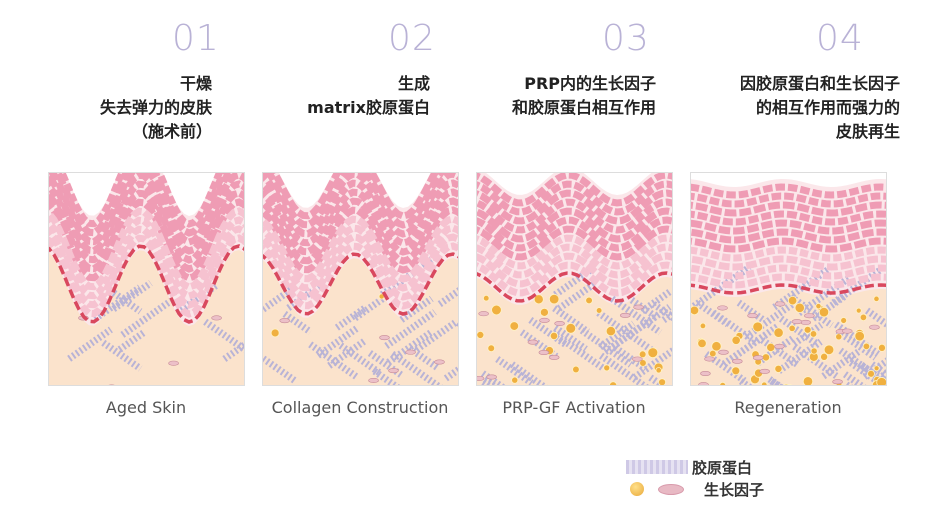 The width and height of the screenshot is (939, 514). Describe the element at coordinates (196, 38) in the screenshot. I see `stage-number: 01` at that location.